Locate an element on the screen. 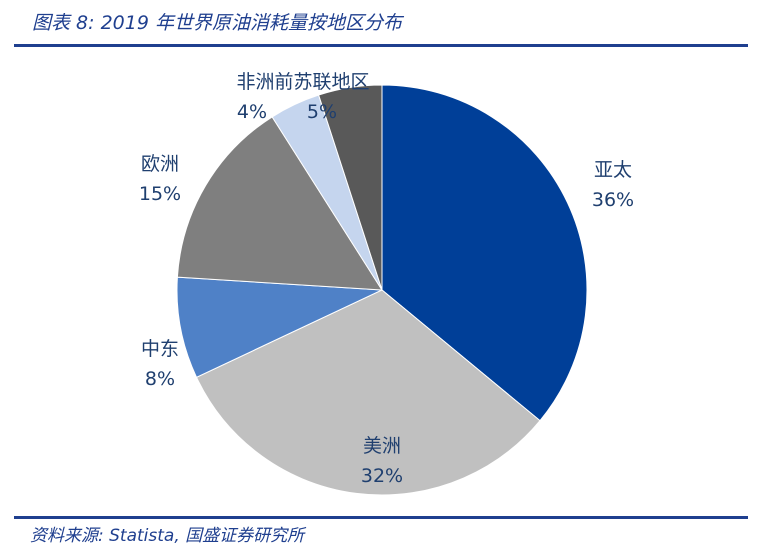 Image resolution: width=766 pixels, height=560 pixels. pie-slice-middle-east is located at coordinates (279, 327).